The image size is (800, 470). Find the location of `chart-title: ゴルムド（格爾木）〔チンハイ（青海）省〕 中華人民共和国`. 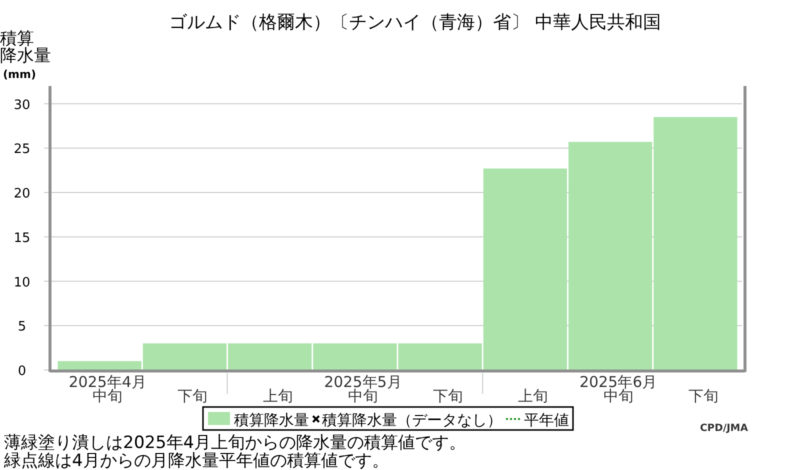

chart-title: ゴルムド（格爾木）〔チンハイ（青海）省〕 中華人民共和国 is located at coordinates (415, 22).